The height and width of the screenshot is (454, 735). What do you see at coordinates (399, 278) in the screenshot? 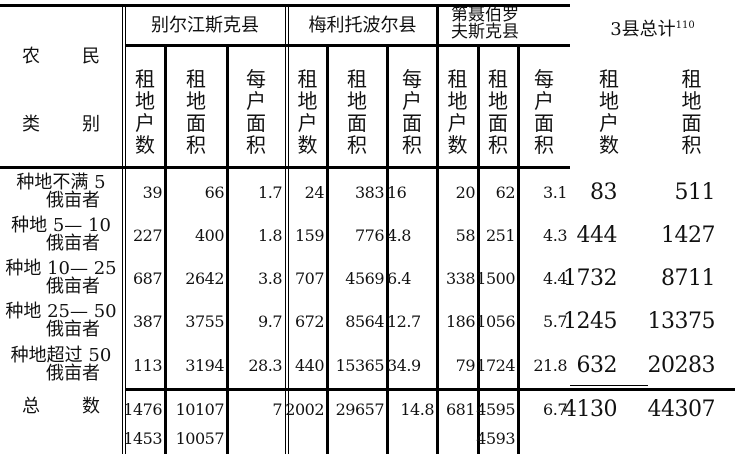
I see `table-cell: 6.4` at bounding box center [399, 278].